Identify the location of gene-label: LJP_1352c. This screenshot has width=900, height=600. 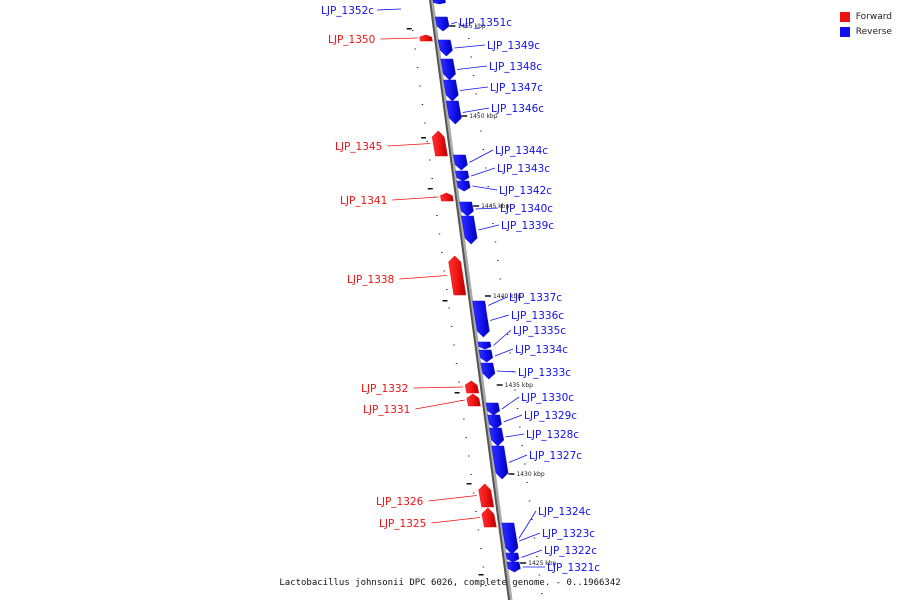
(347, 11).